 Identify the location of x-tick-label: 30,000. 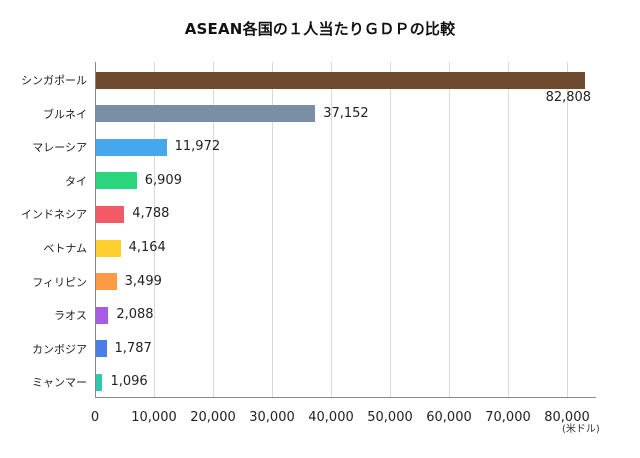
(272, 417).